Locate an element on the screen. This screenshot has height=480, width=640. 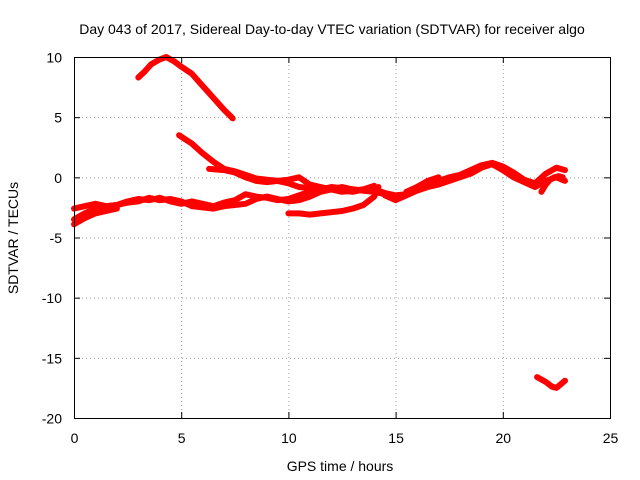
x-tick-label: 10 is located at coordinates (289, 438).